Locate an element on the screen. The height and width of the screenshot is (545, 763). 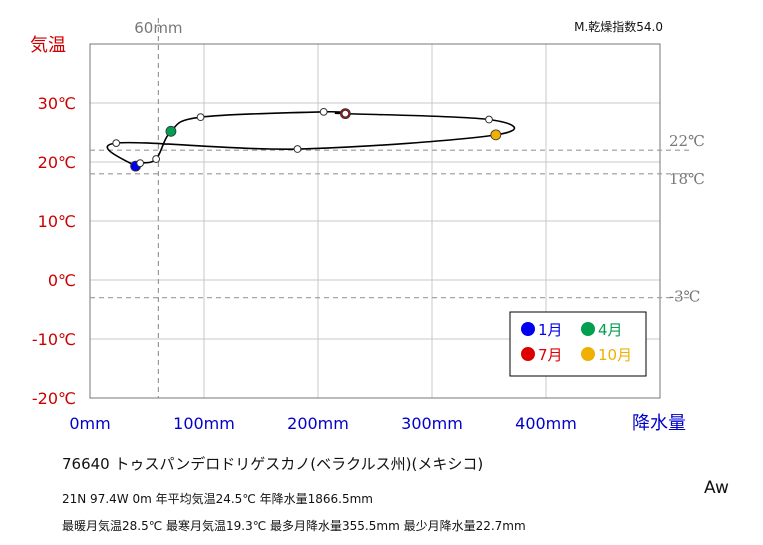
y-tick-label: 30℃ is located at coordinates (57, 103).